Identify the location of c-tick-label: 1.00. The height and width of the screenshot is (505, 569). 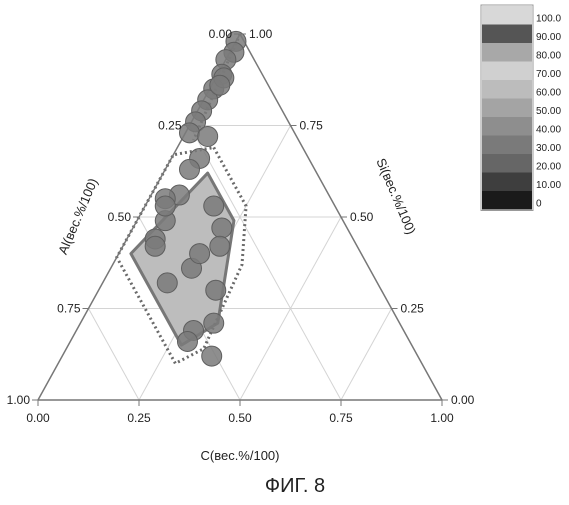
(442, 418).